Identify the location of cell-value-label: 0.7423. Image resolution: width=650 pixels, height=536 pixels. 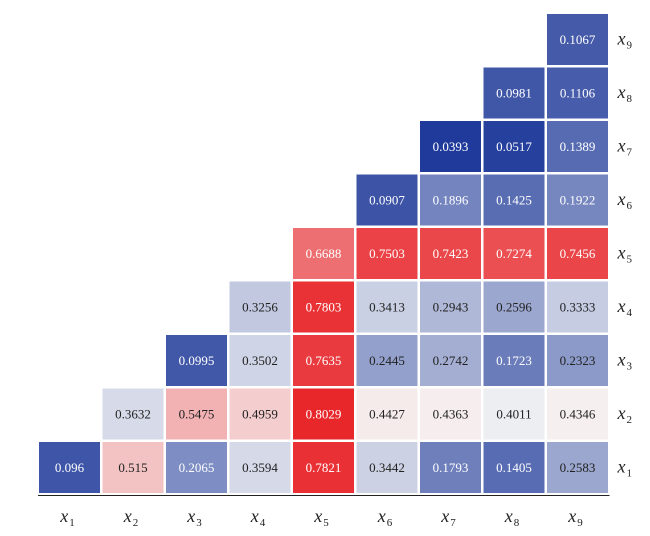
(451, 253).